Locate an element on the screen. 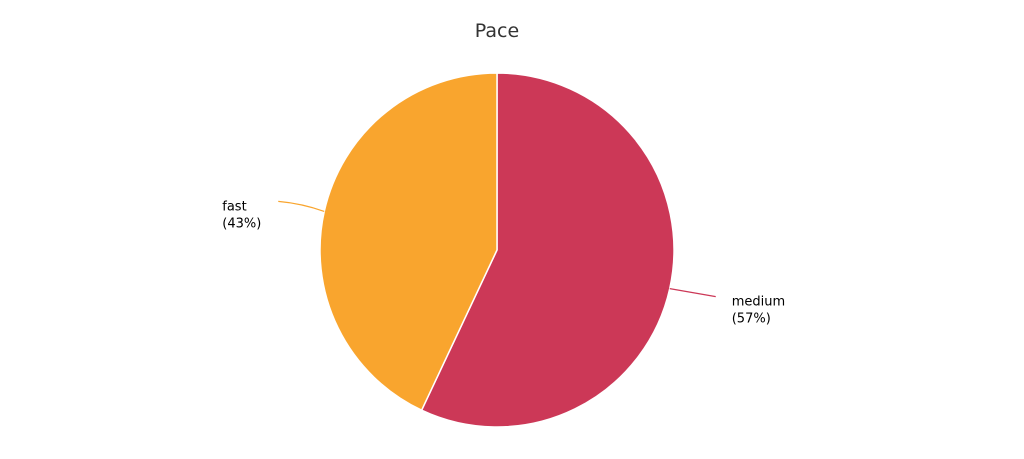 The width and height of the screenshot is (1024, 459). connector-fast is located at coordinates (301, 206).